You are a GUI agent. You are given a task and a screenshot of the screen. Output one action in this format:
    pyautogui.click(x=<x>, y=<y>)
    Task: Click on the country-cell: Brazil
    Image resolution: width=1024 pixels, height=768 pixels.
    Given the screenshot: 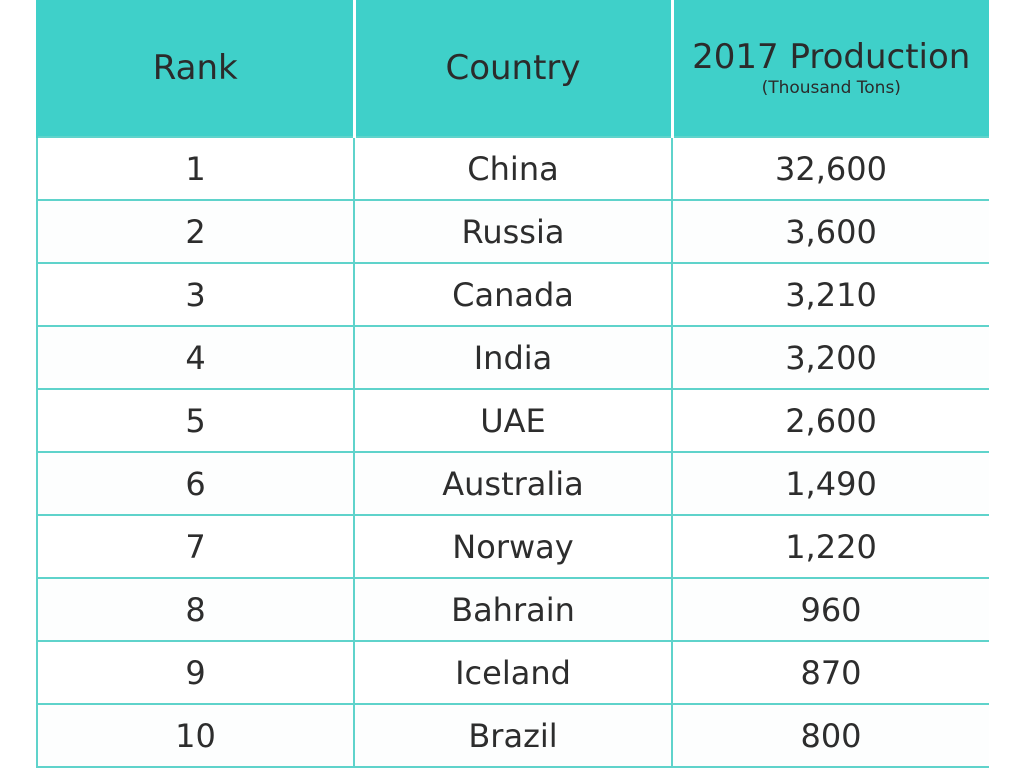 What is the action you would take?
    pyautogui.click(x=513, y=735)
    